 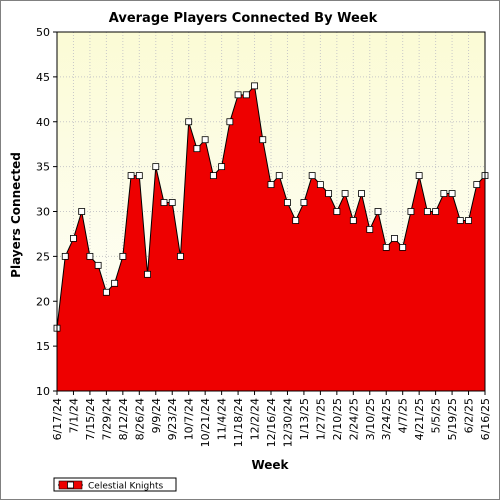 I want to click on legend-label: Celestial Knights, so click(x=126, y=487).